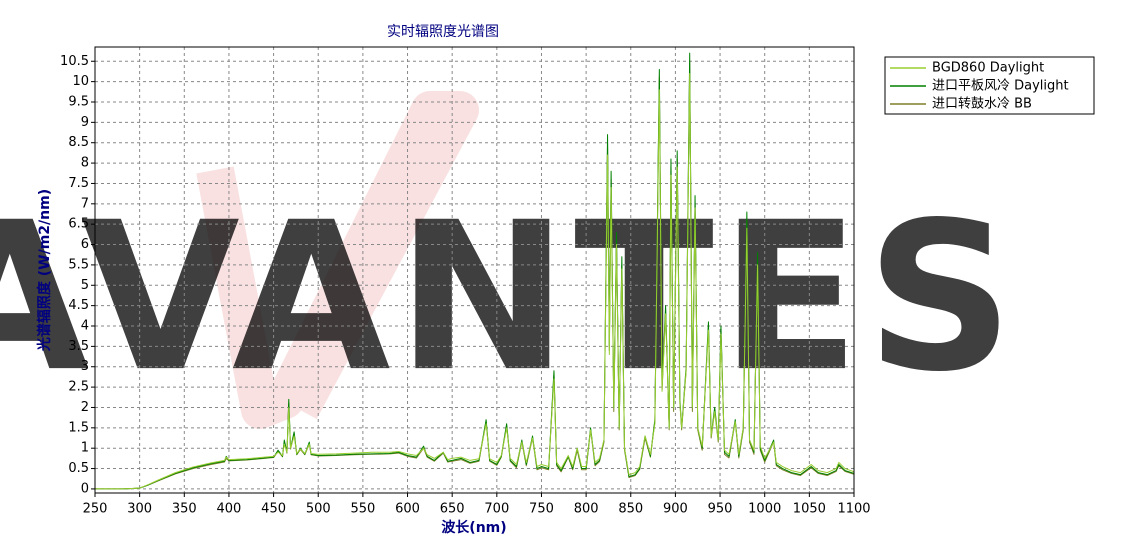 The width and height of the screenshot is (1134, 559). Describe the element at coordinates (74, 61) in the screenshot. I see `y-tick-label: 10.5` at that location.